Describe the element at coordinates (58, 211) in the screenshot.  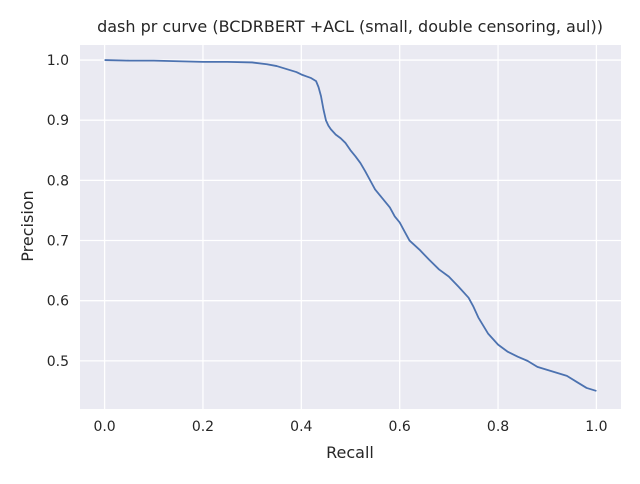
I see `y-axis-ticks: 0.5 0.6 0.7 0.8 0.9 1.0` at that location.